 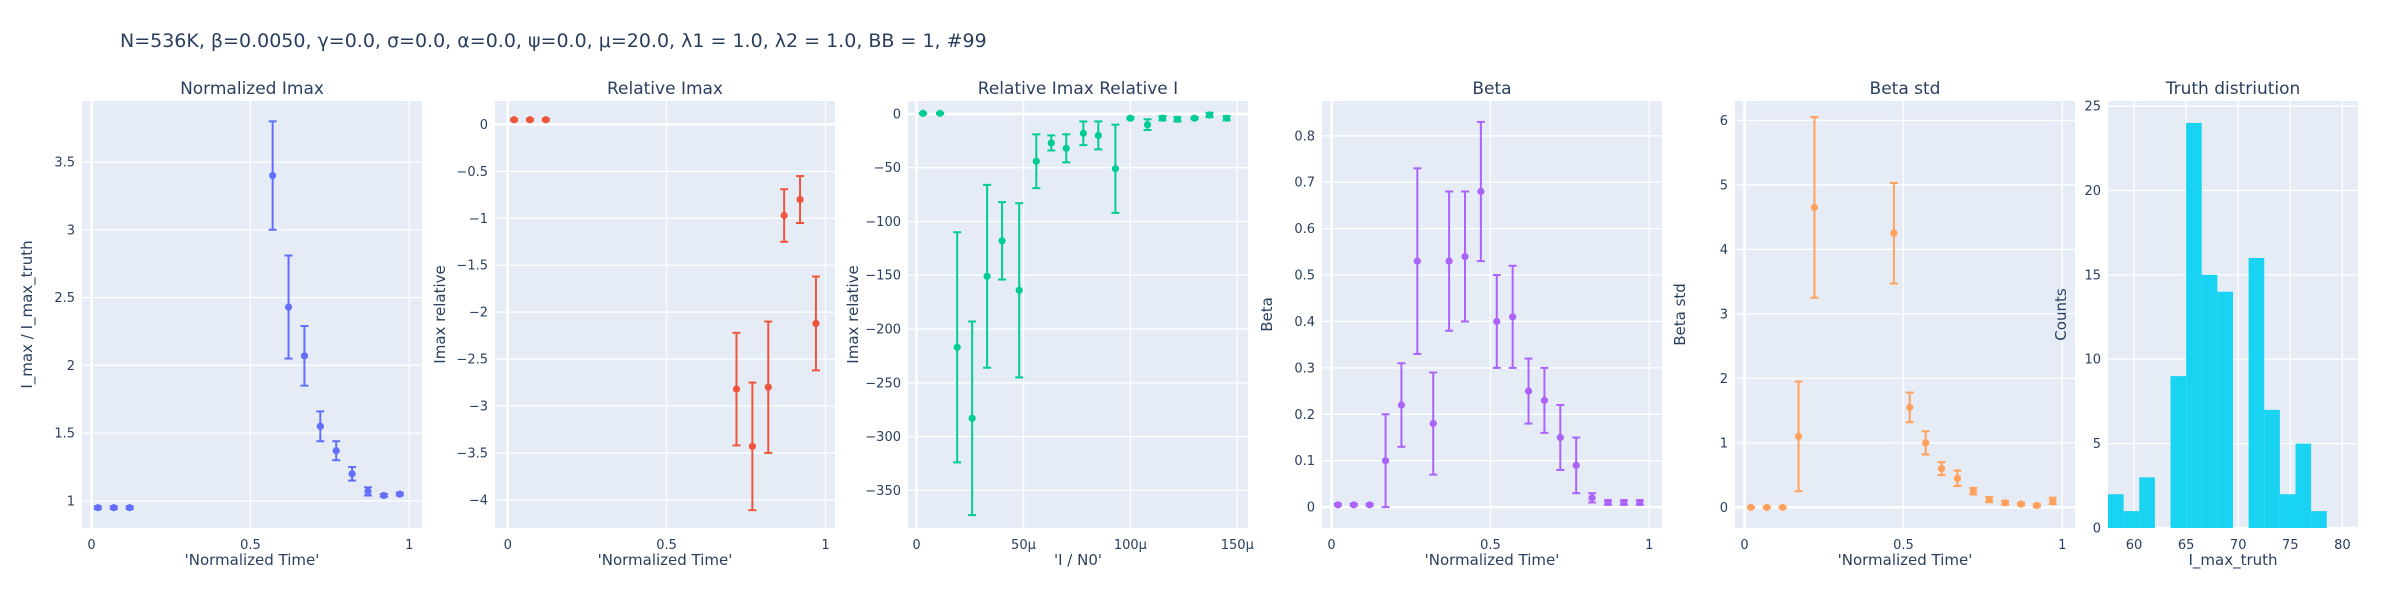 I want to click on y-tick-label: −300, so click(x=883, y=437).